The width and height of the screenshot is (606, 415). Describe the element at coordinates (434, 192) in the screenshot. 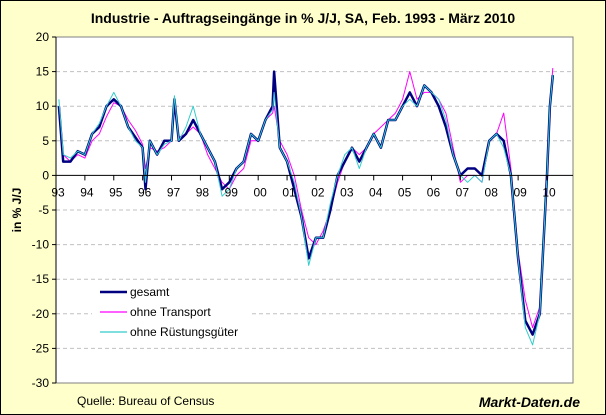

I see `x-tick-label: 06` at that location.